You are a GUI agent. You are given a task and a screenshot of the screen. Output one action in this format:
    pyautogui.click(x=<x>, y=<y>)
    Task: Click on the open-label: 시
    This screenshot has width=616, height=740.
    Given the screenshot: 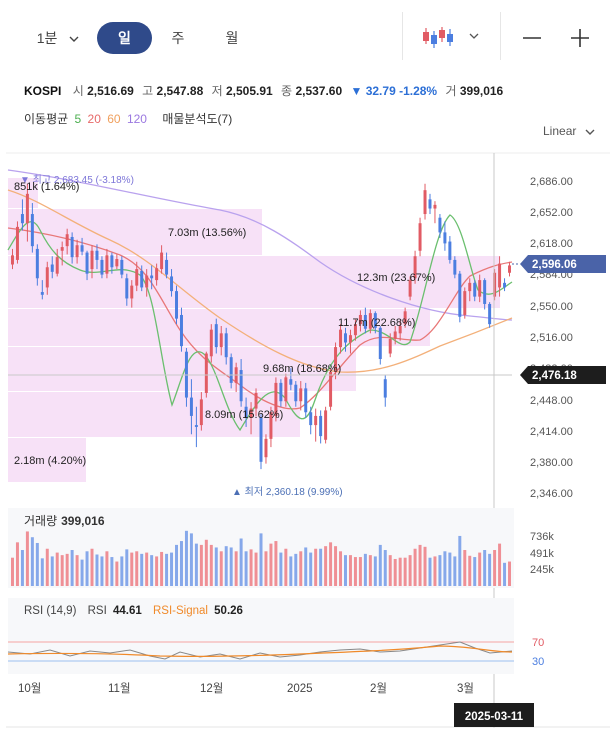 What is the action you would take?
    pyautogui.click(x=78, y=91)
    